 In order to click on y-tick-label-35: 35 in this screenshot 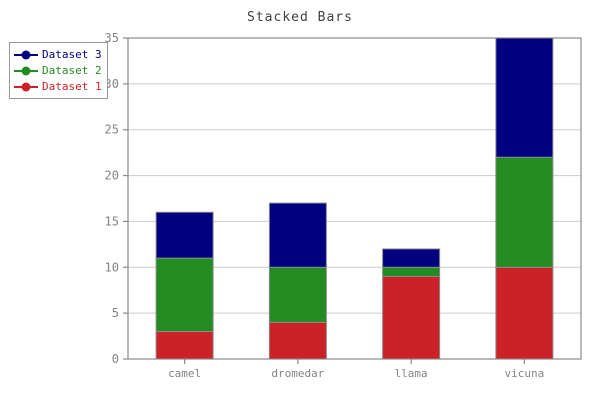, I will do `click(112, 38)`.